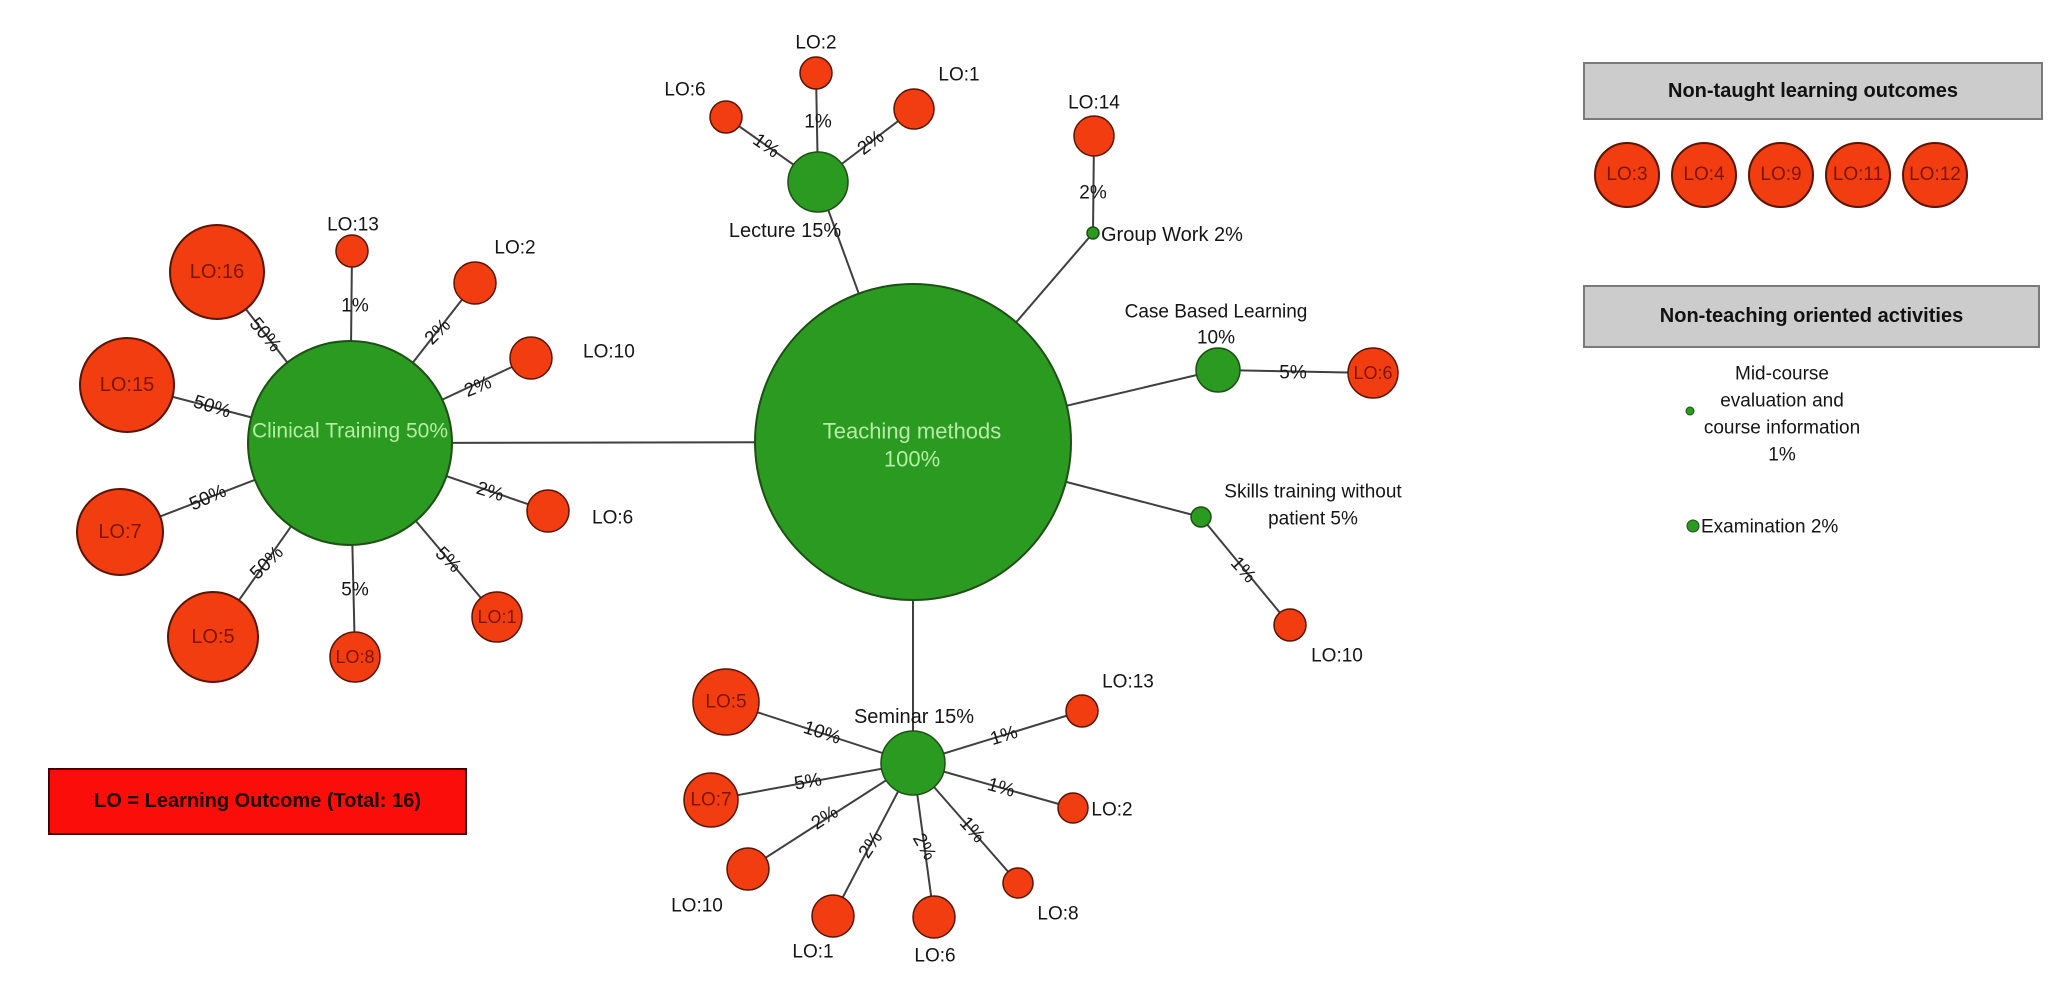  Describe the element at coordinates (352, 251) in the screenshot. I see `node-clin-lo13` at that location.